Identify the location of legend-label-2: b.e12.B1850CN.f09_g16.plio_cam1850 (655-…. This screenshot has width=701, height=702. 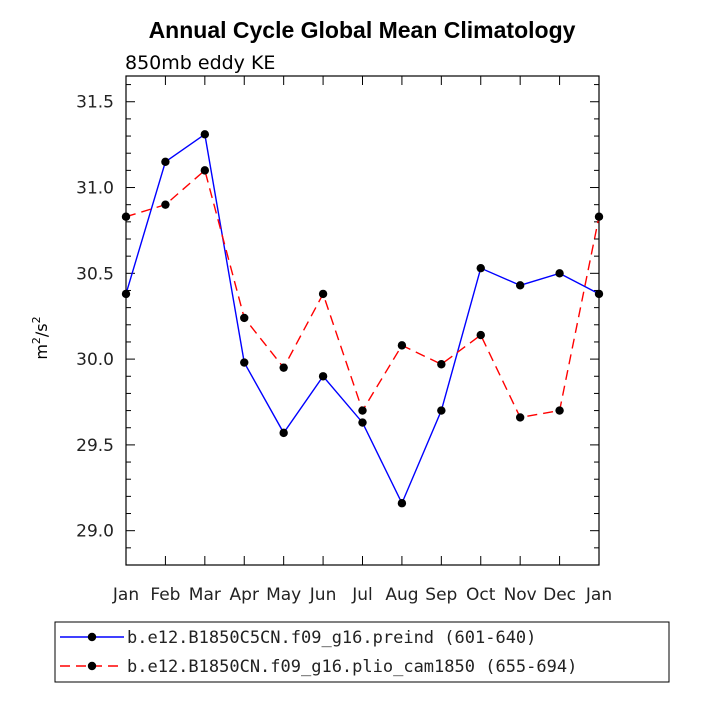
(352, 667).